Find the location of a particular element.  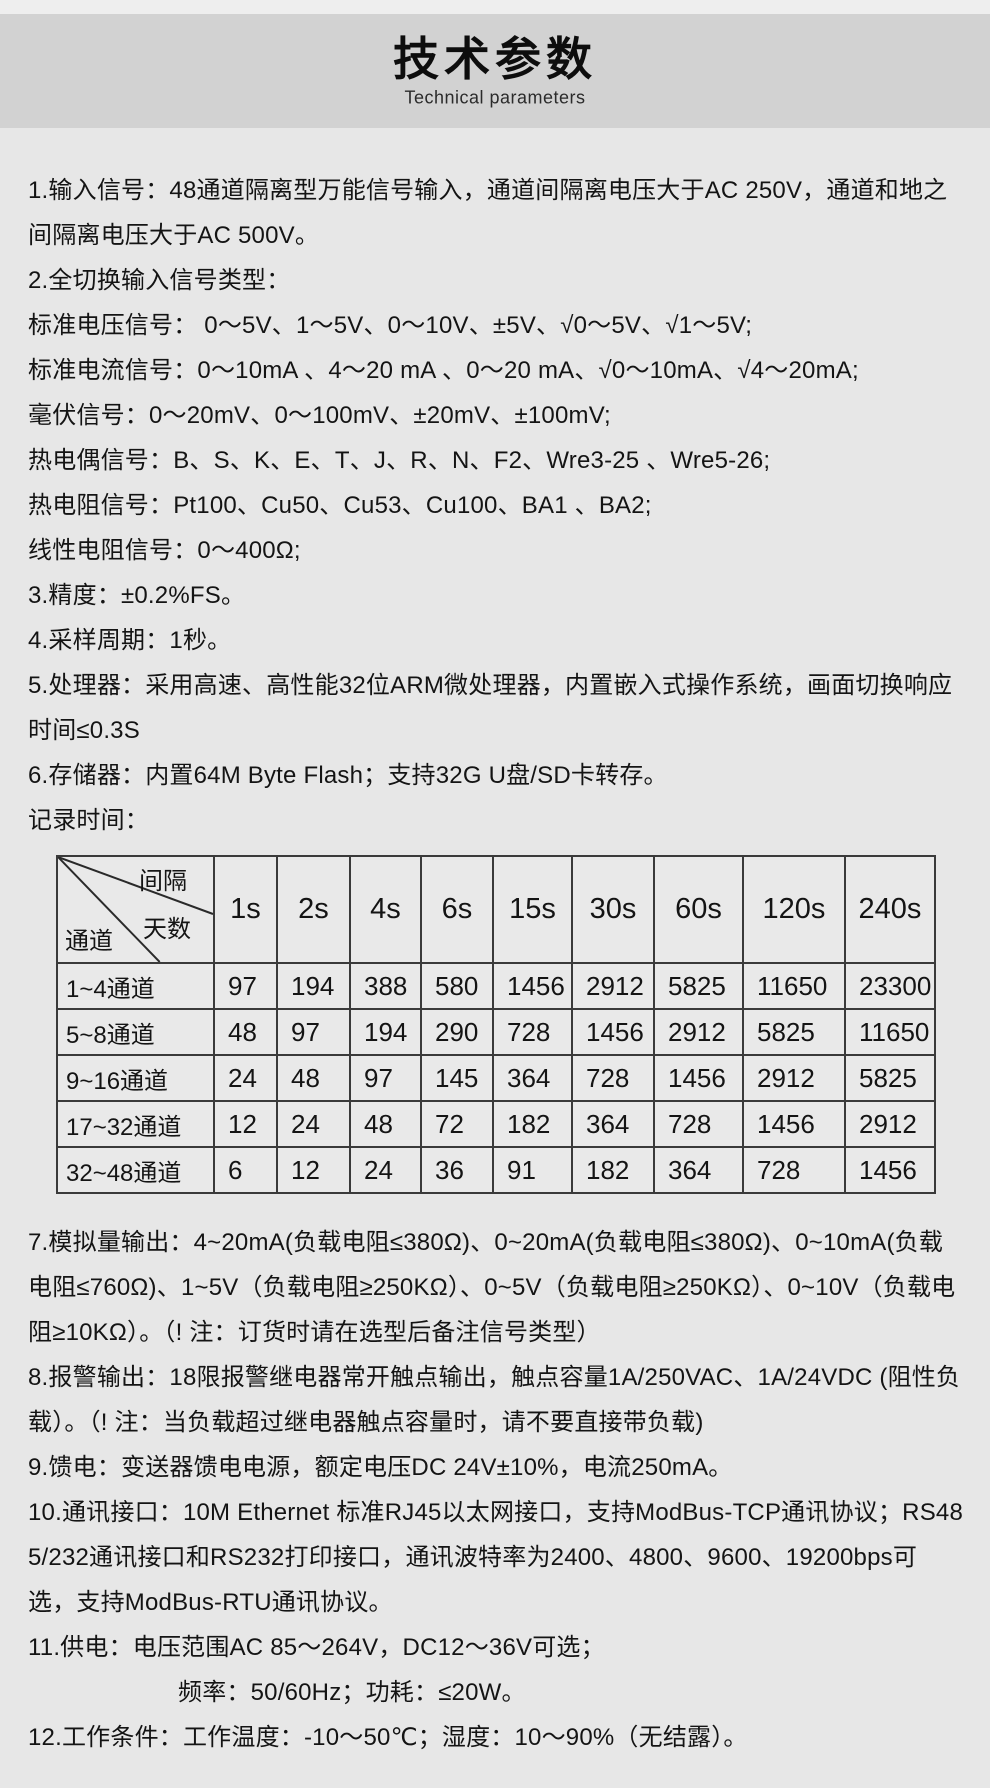

interval-column-header: 30s is located at coordinates (613, 909).